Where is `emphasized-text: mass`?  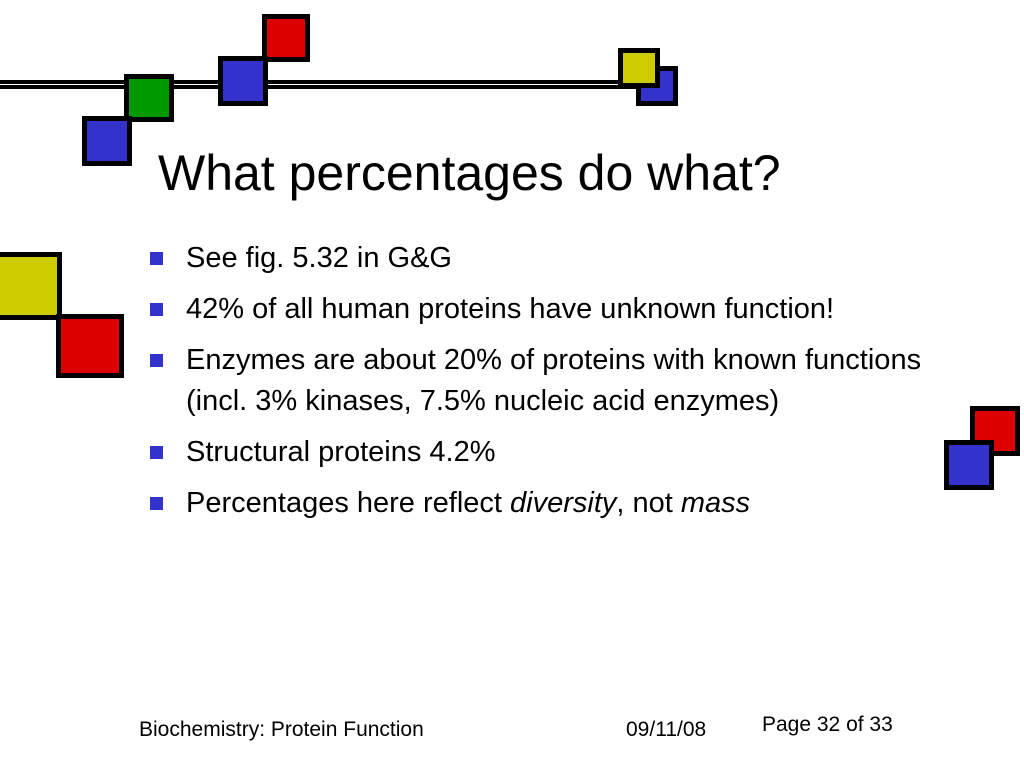 emphasized-text: mass is located at coordinates (715, 503).